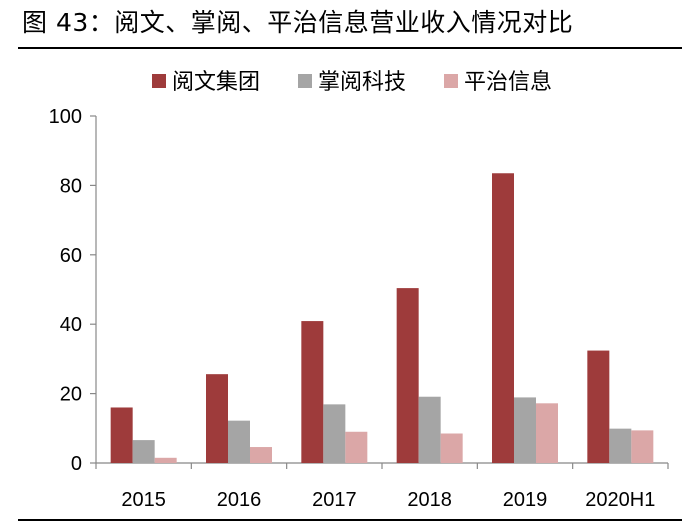 This screenshot has height=530, width=700. I want to click on bar-阅文集团-2016, so click(217, 418).